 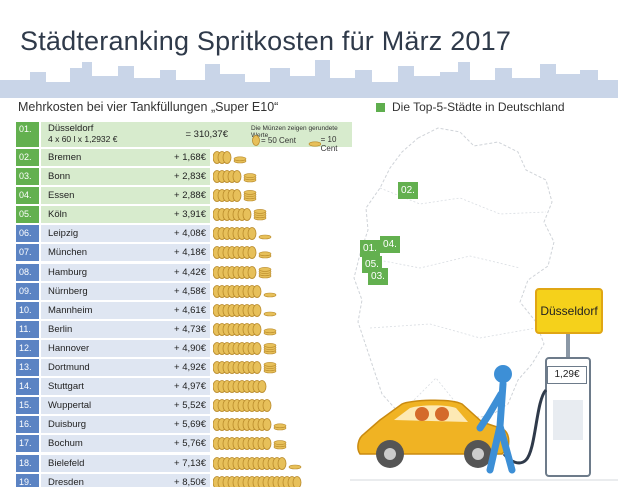 What do you see at coordinates (27, 272) in the screenshot?
I see `rank-label: 08.` at bounding box center [27, 272].